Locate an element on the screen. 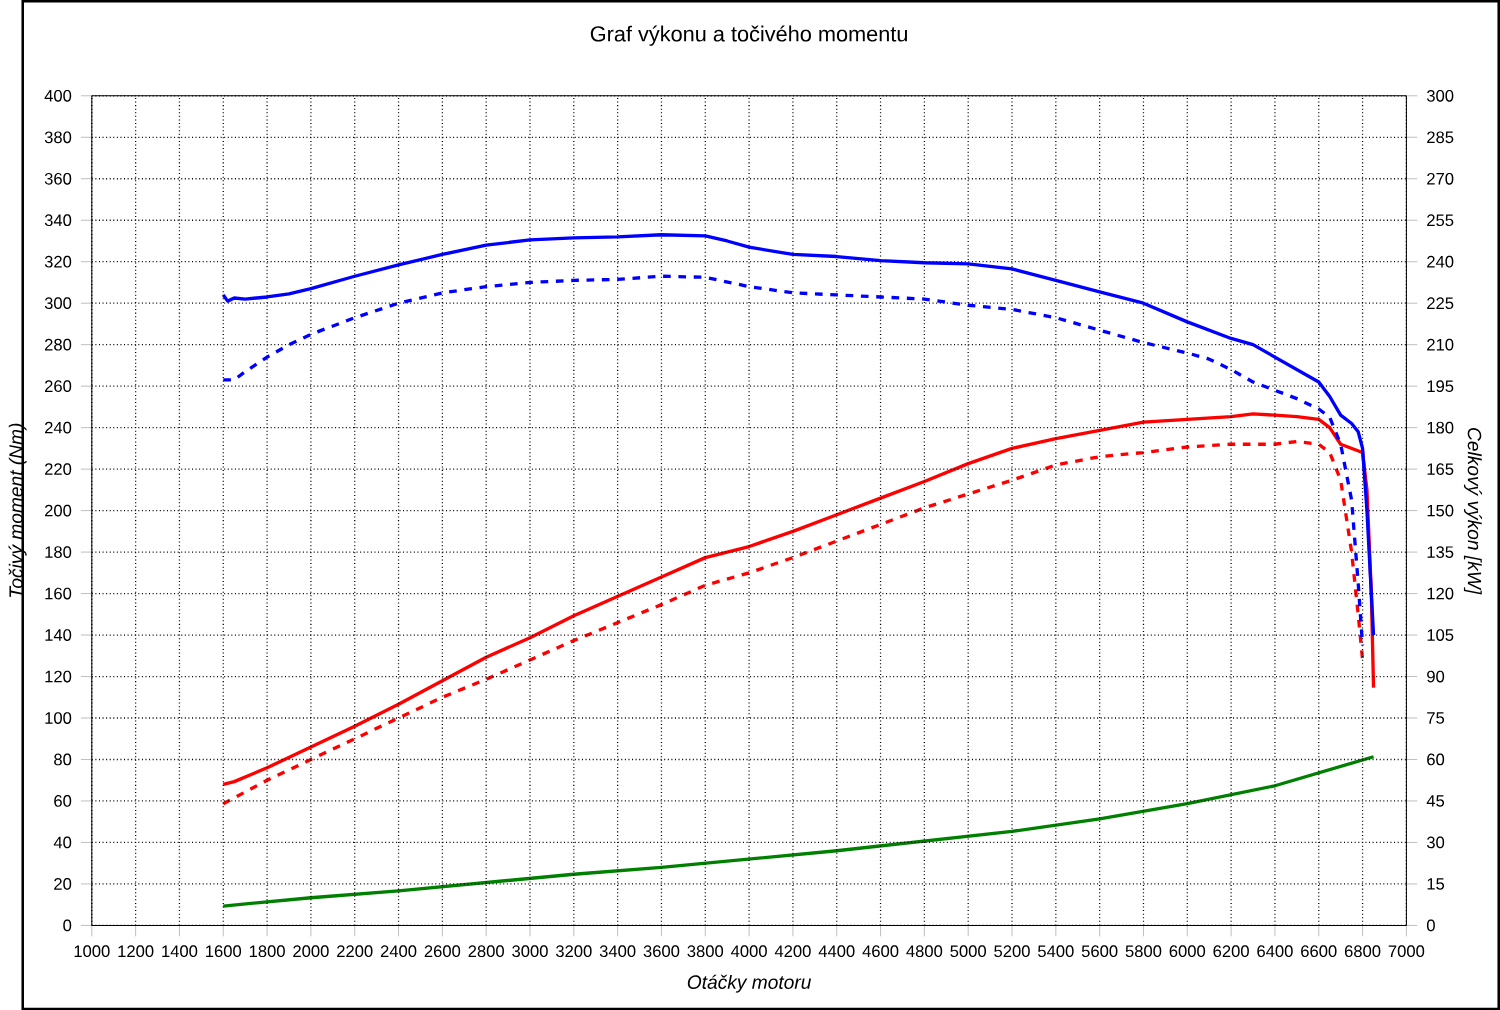  y2-tick-label: 45 is located at coordinates (1435, 801).